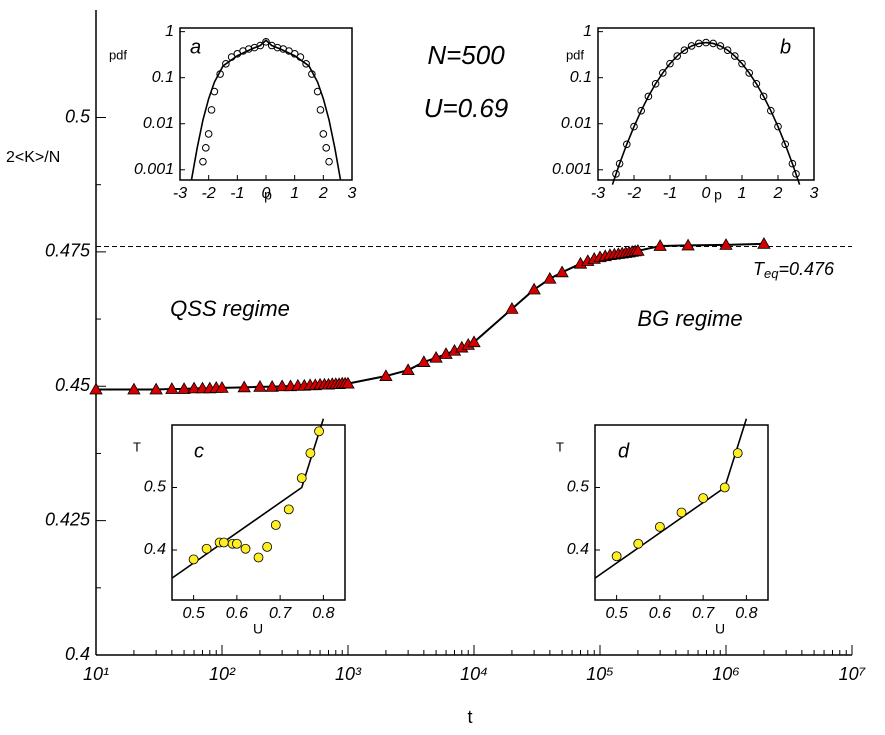  I want to click on reference-label: Teq=0.476, so click(794, 270).